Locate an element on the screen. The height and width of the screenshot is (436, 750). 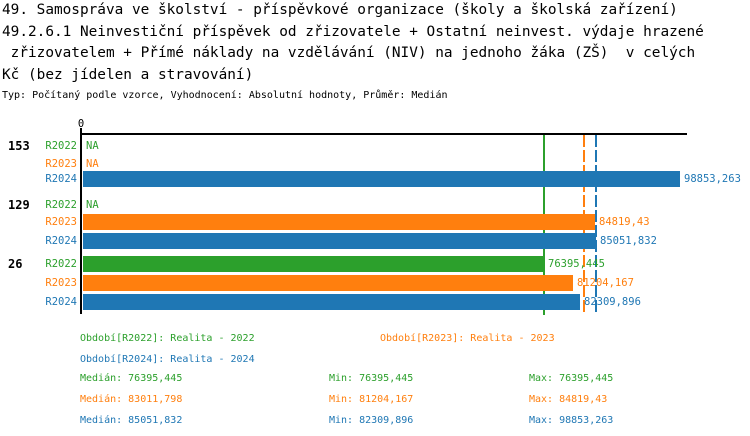
y-axis-spine is located at coordinates (81, 221).